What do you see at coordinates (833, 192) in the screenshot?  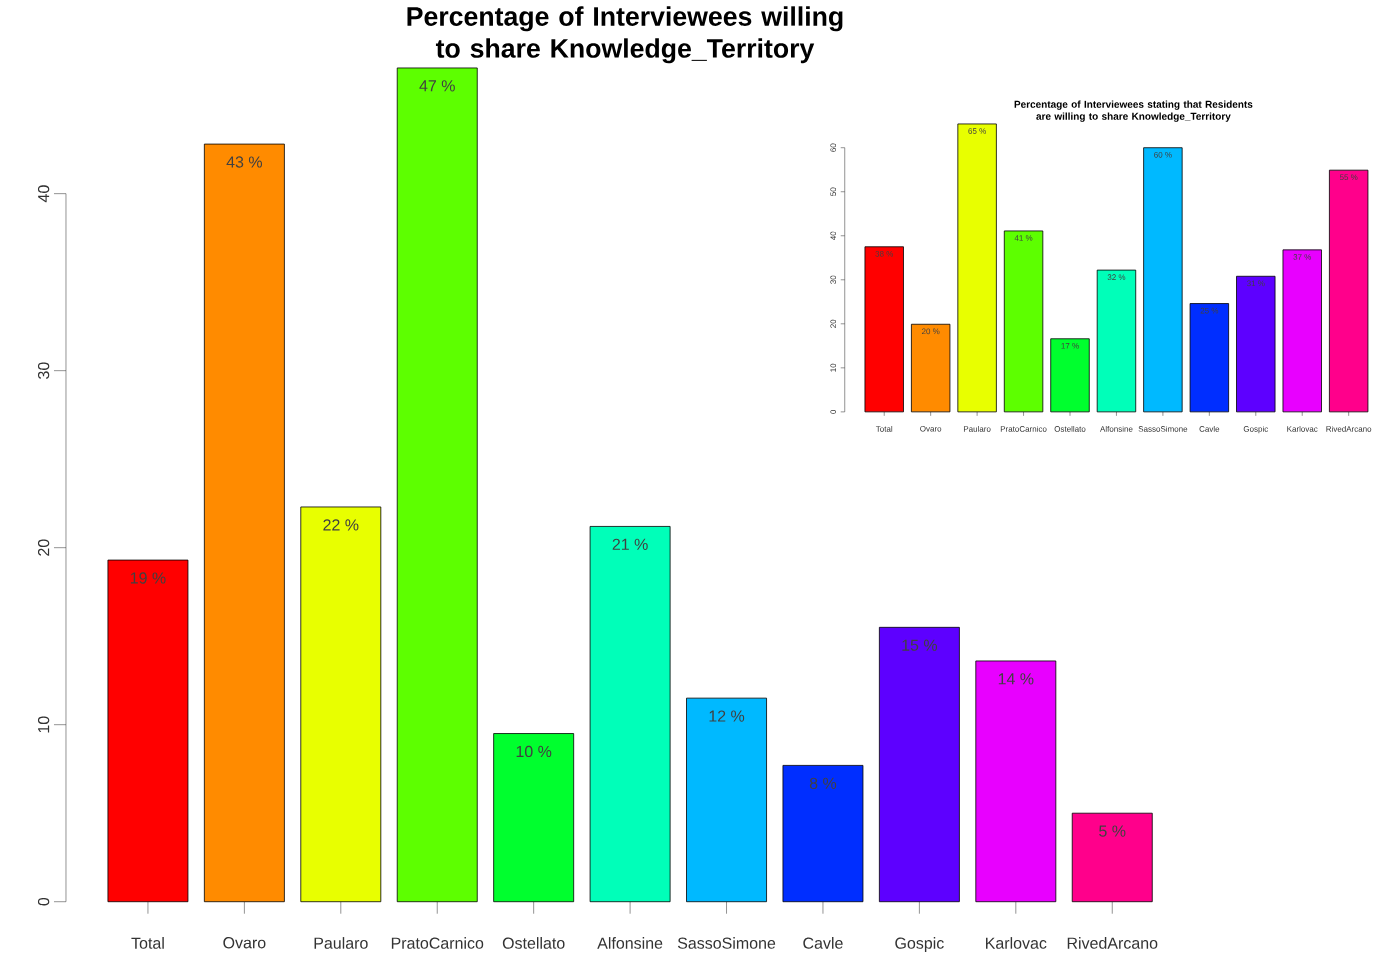 I see `y-tick-label: 50` at bounding box center [833, 192].